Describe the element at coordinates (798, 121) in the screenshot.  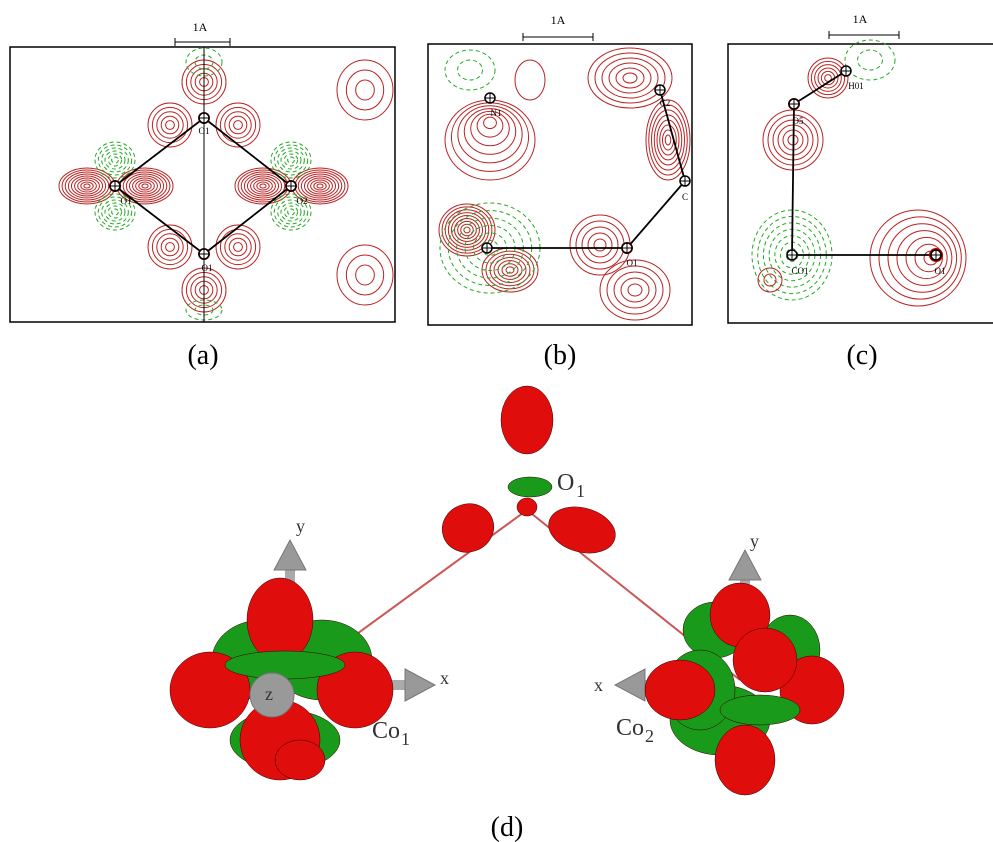
I see `atom-label: O5` at that location.